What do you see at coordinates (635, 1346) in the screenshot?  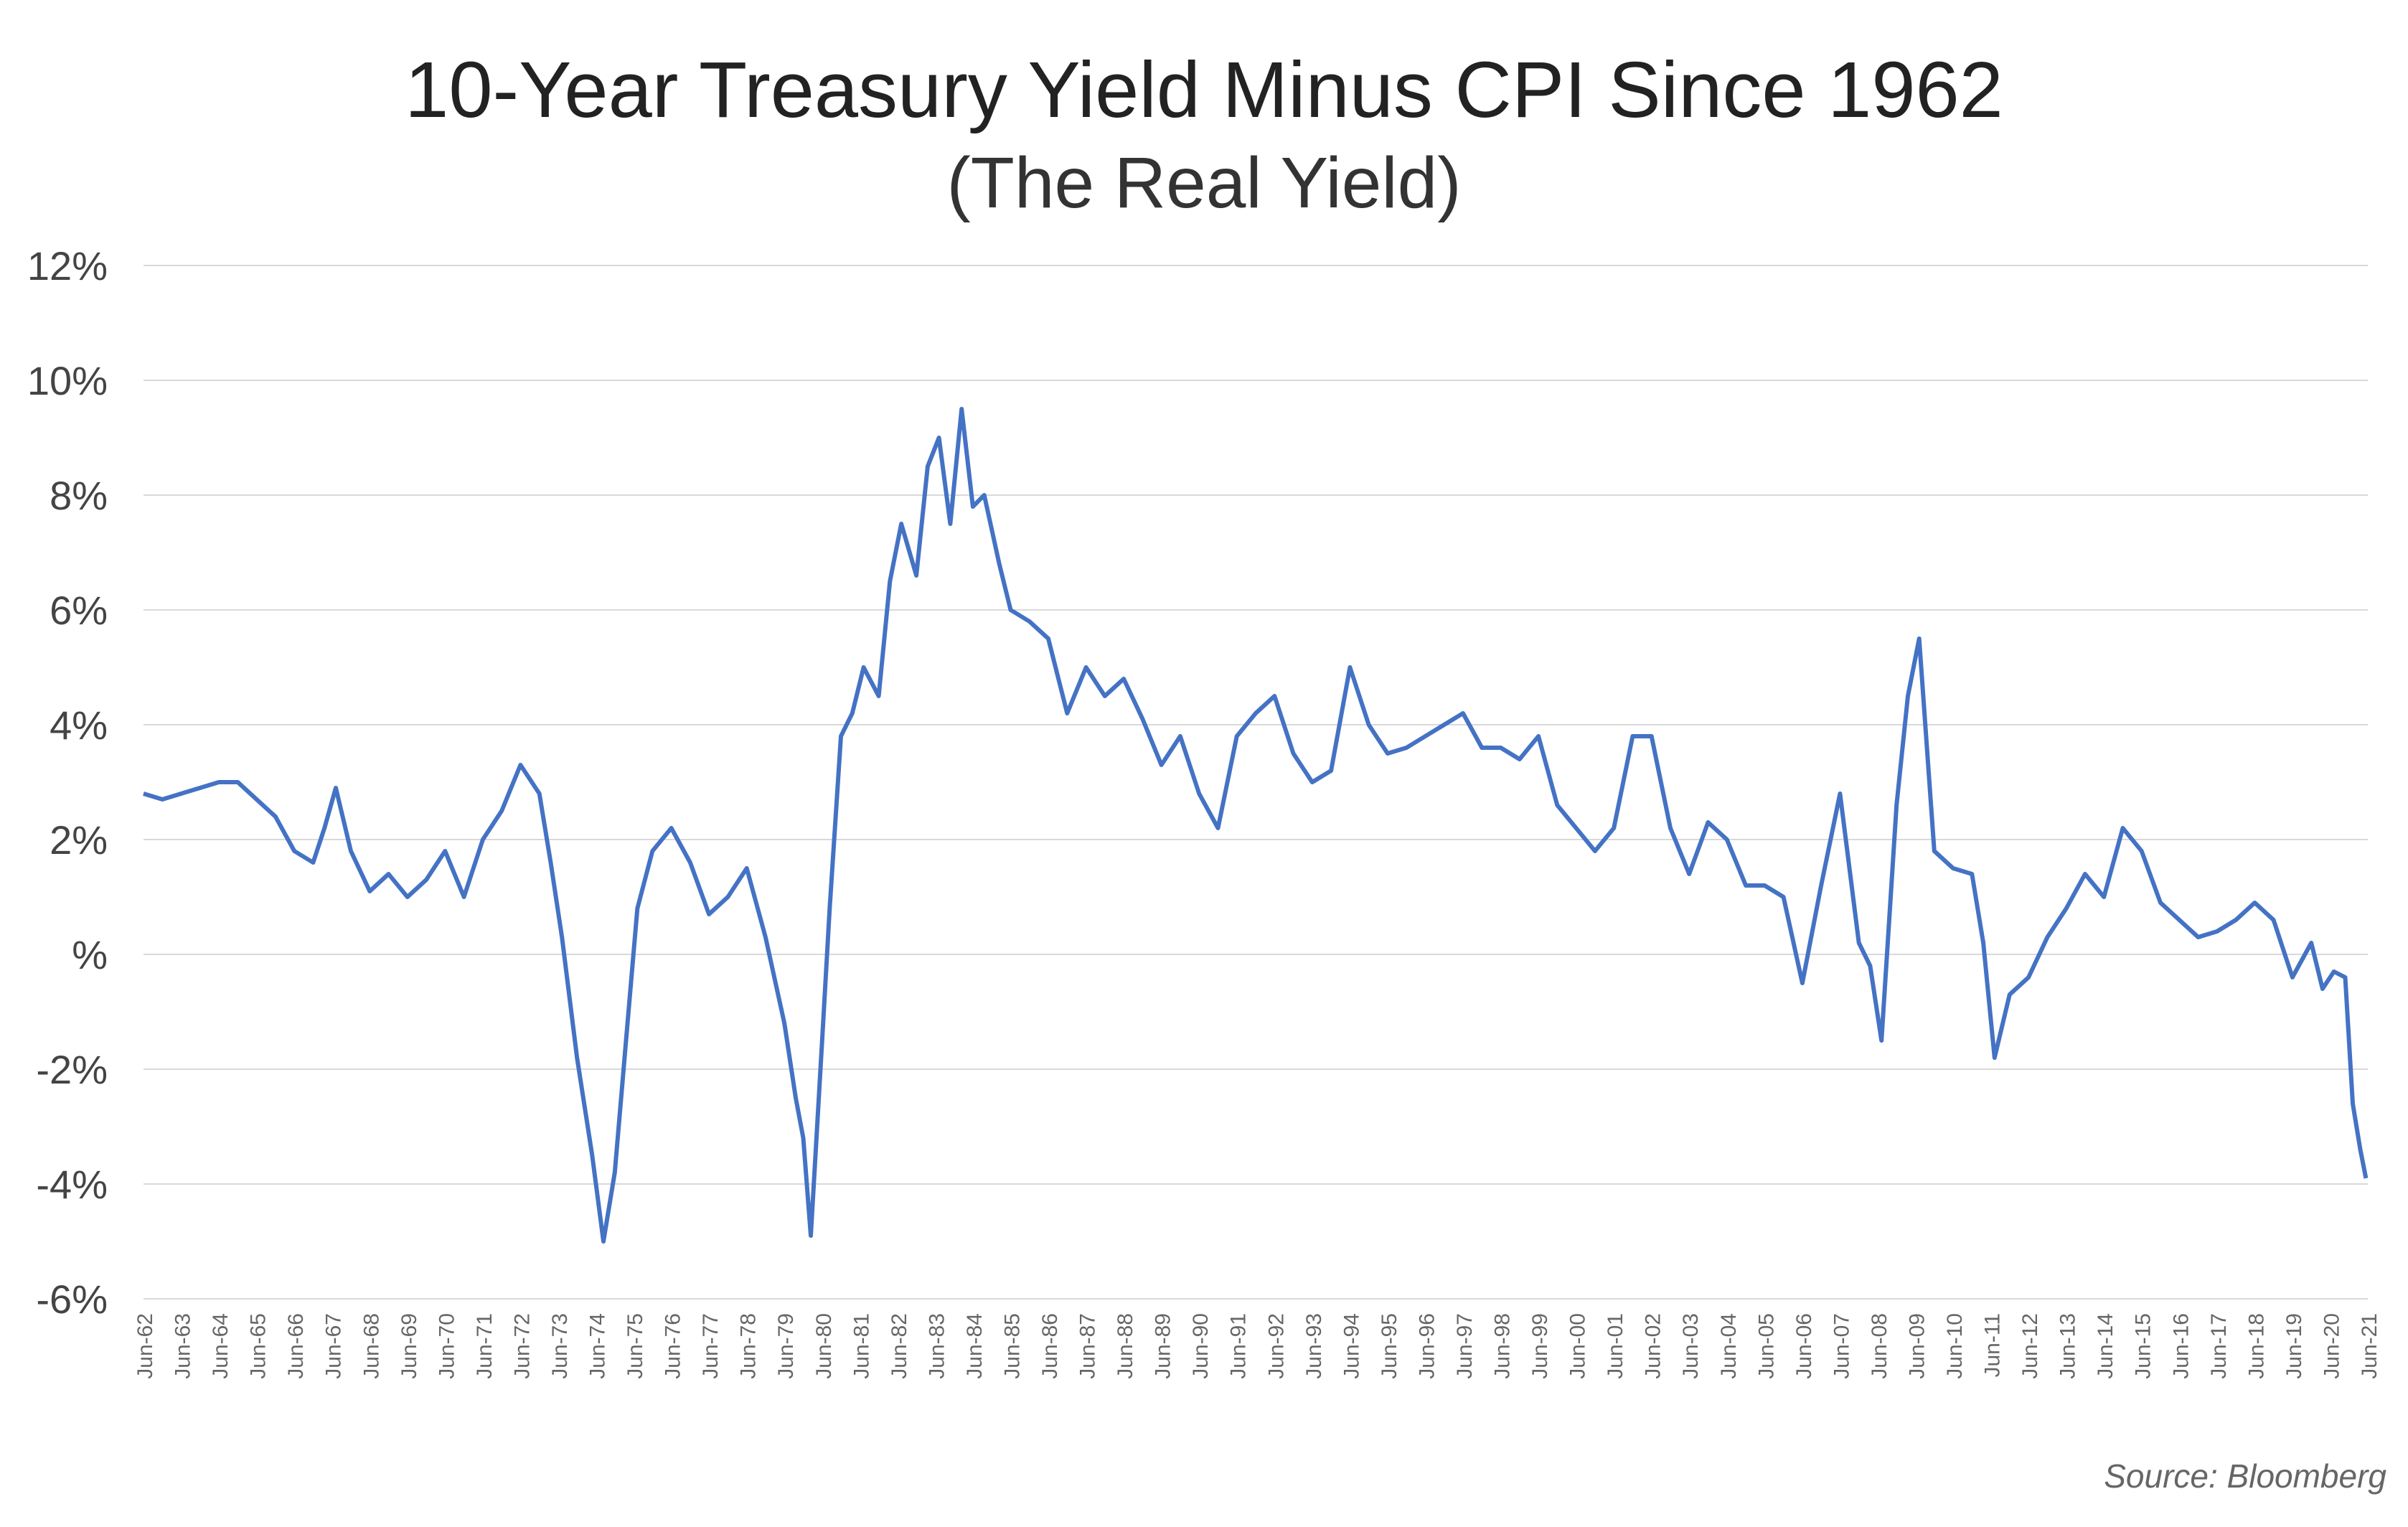 I see `x-tick-label: Jun-75` at bounding box center [635, 1346].